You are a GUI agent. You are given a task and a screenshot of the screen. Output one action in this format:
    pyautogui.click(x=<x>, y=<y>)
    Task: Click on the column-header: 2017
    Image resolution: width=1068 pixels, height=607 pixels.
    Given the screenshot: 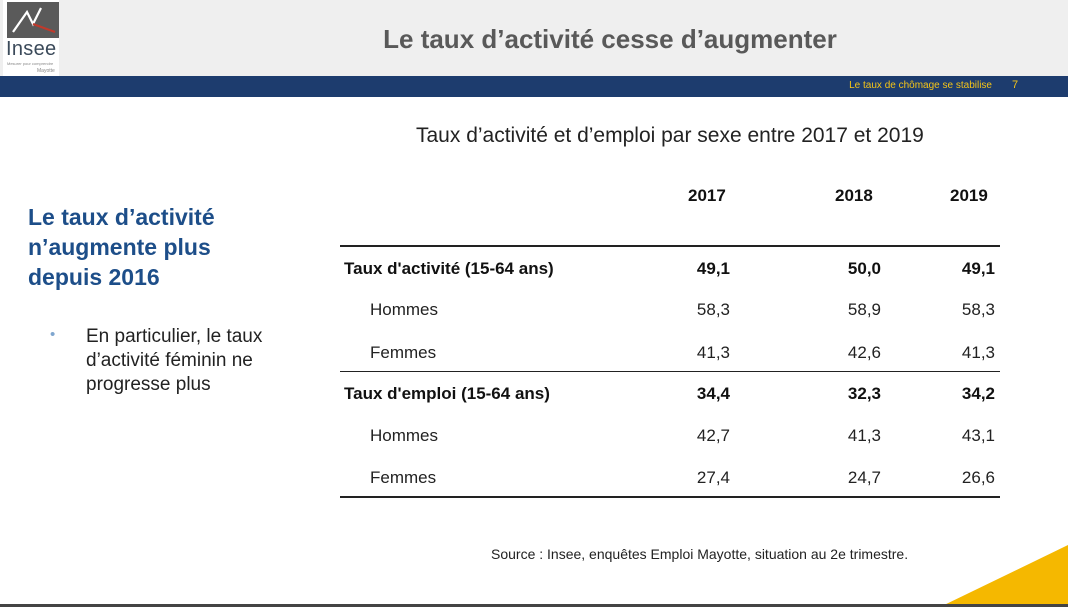 What is the action you would take?
    pyautogui.click(x=707, y=195)
    